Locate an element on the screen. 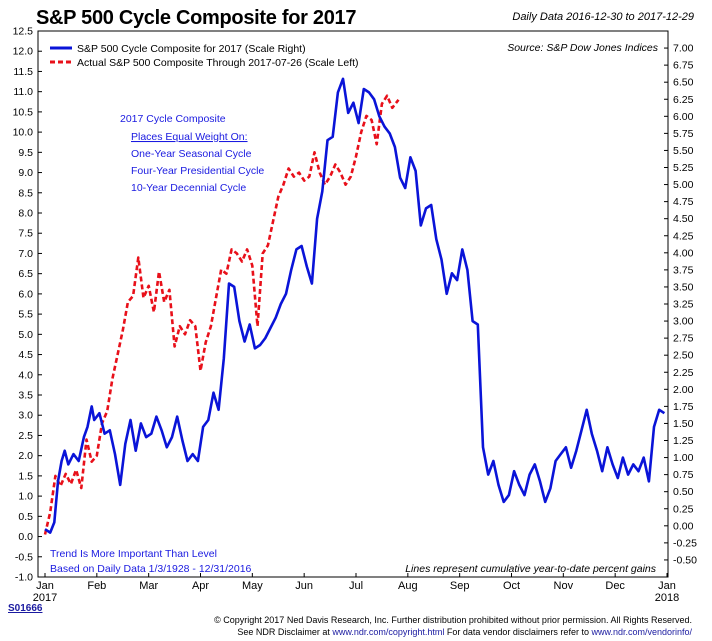 The height and width of the screenshot is (641, 712). right-tick-label: -0.25 is located at coordinates (685, 543).